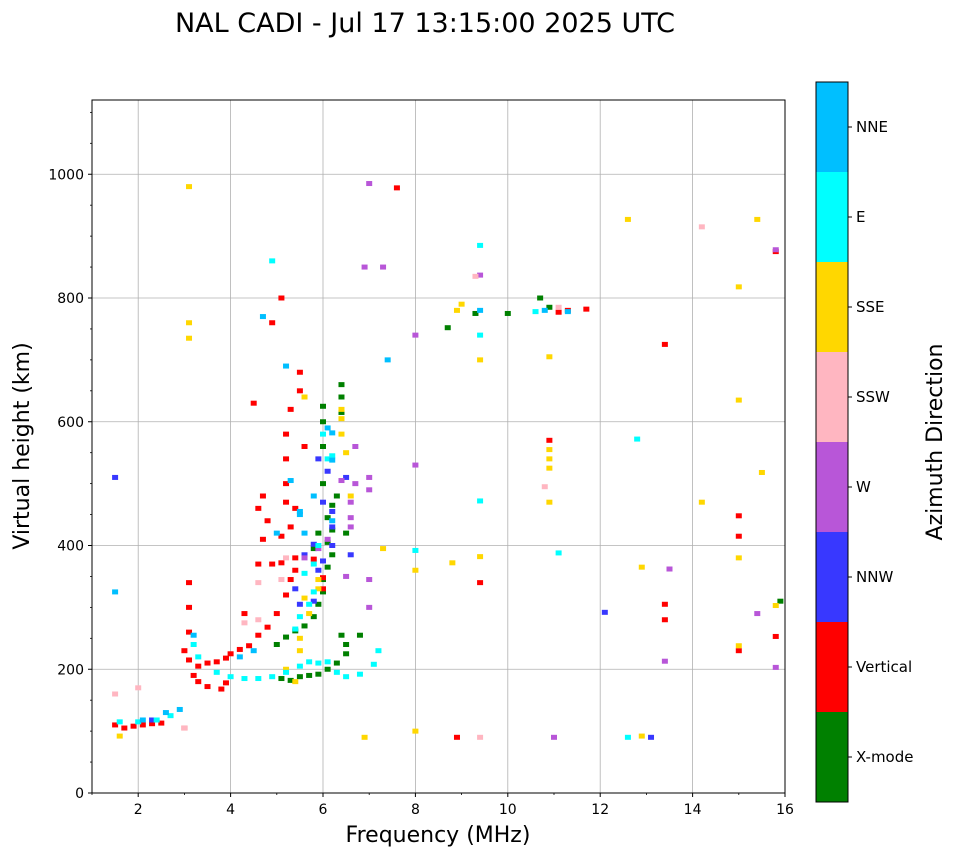 The image size is (958, 857). What do you see at coordinates (832, 487) in the screenshot?
I see `colorbar-segment-w` at bounding box center [832, 487].